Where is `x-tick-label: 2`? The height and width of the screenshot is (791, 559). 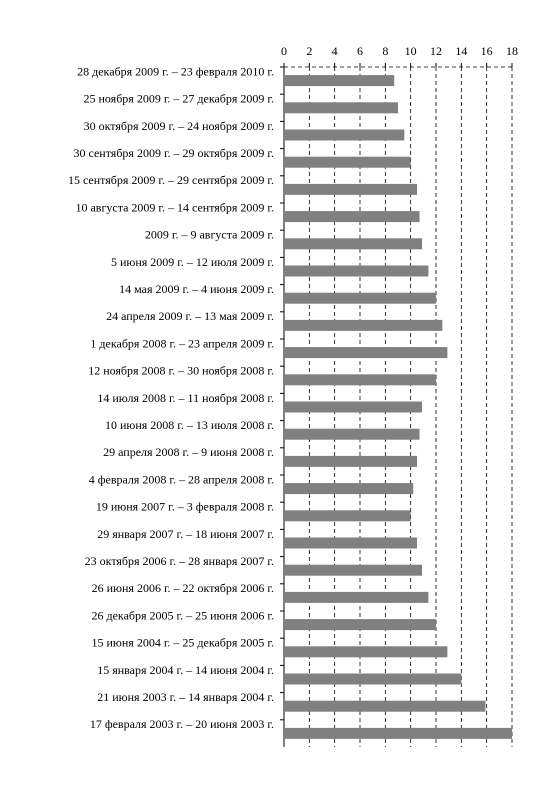
x-tick-label: 2 is located at coordinates (309, 51).